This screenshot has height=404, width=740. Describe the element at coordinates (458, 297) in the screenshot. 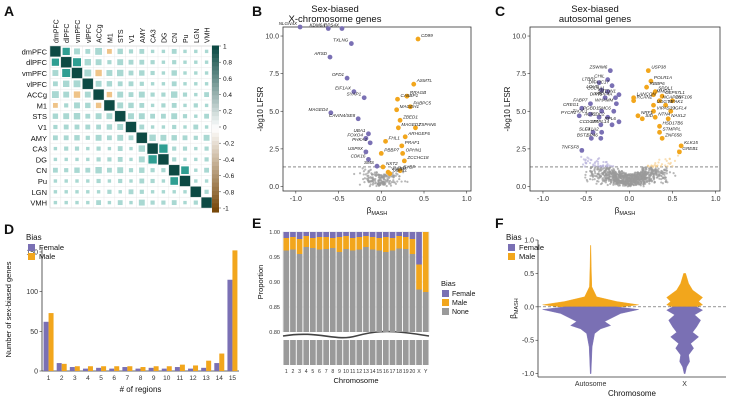

I see `bar-e-legend: Bias Female Male None` at that location.